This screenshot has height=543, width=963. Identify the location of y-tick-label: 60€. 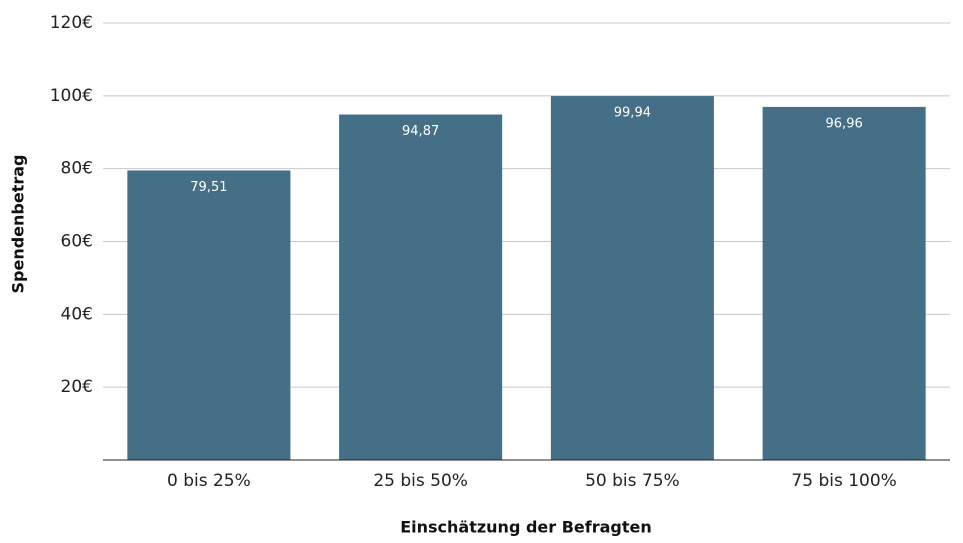
(77, 242).